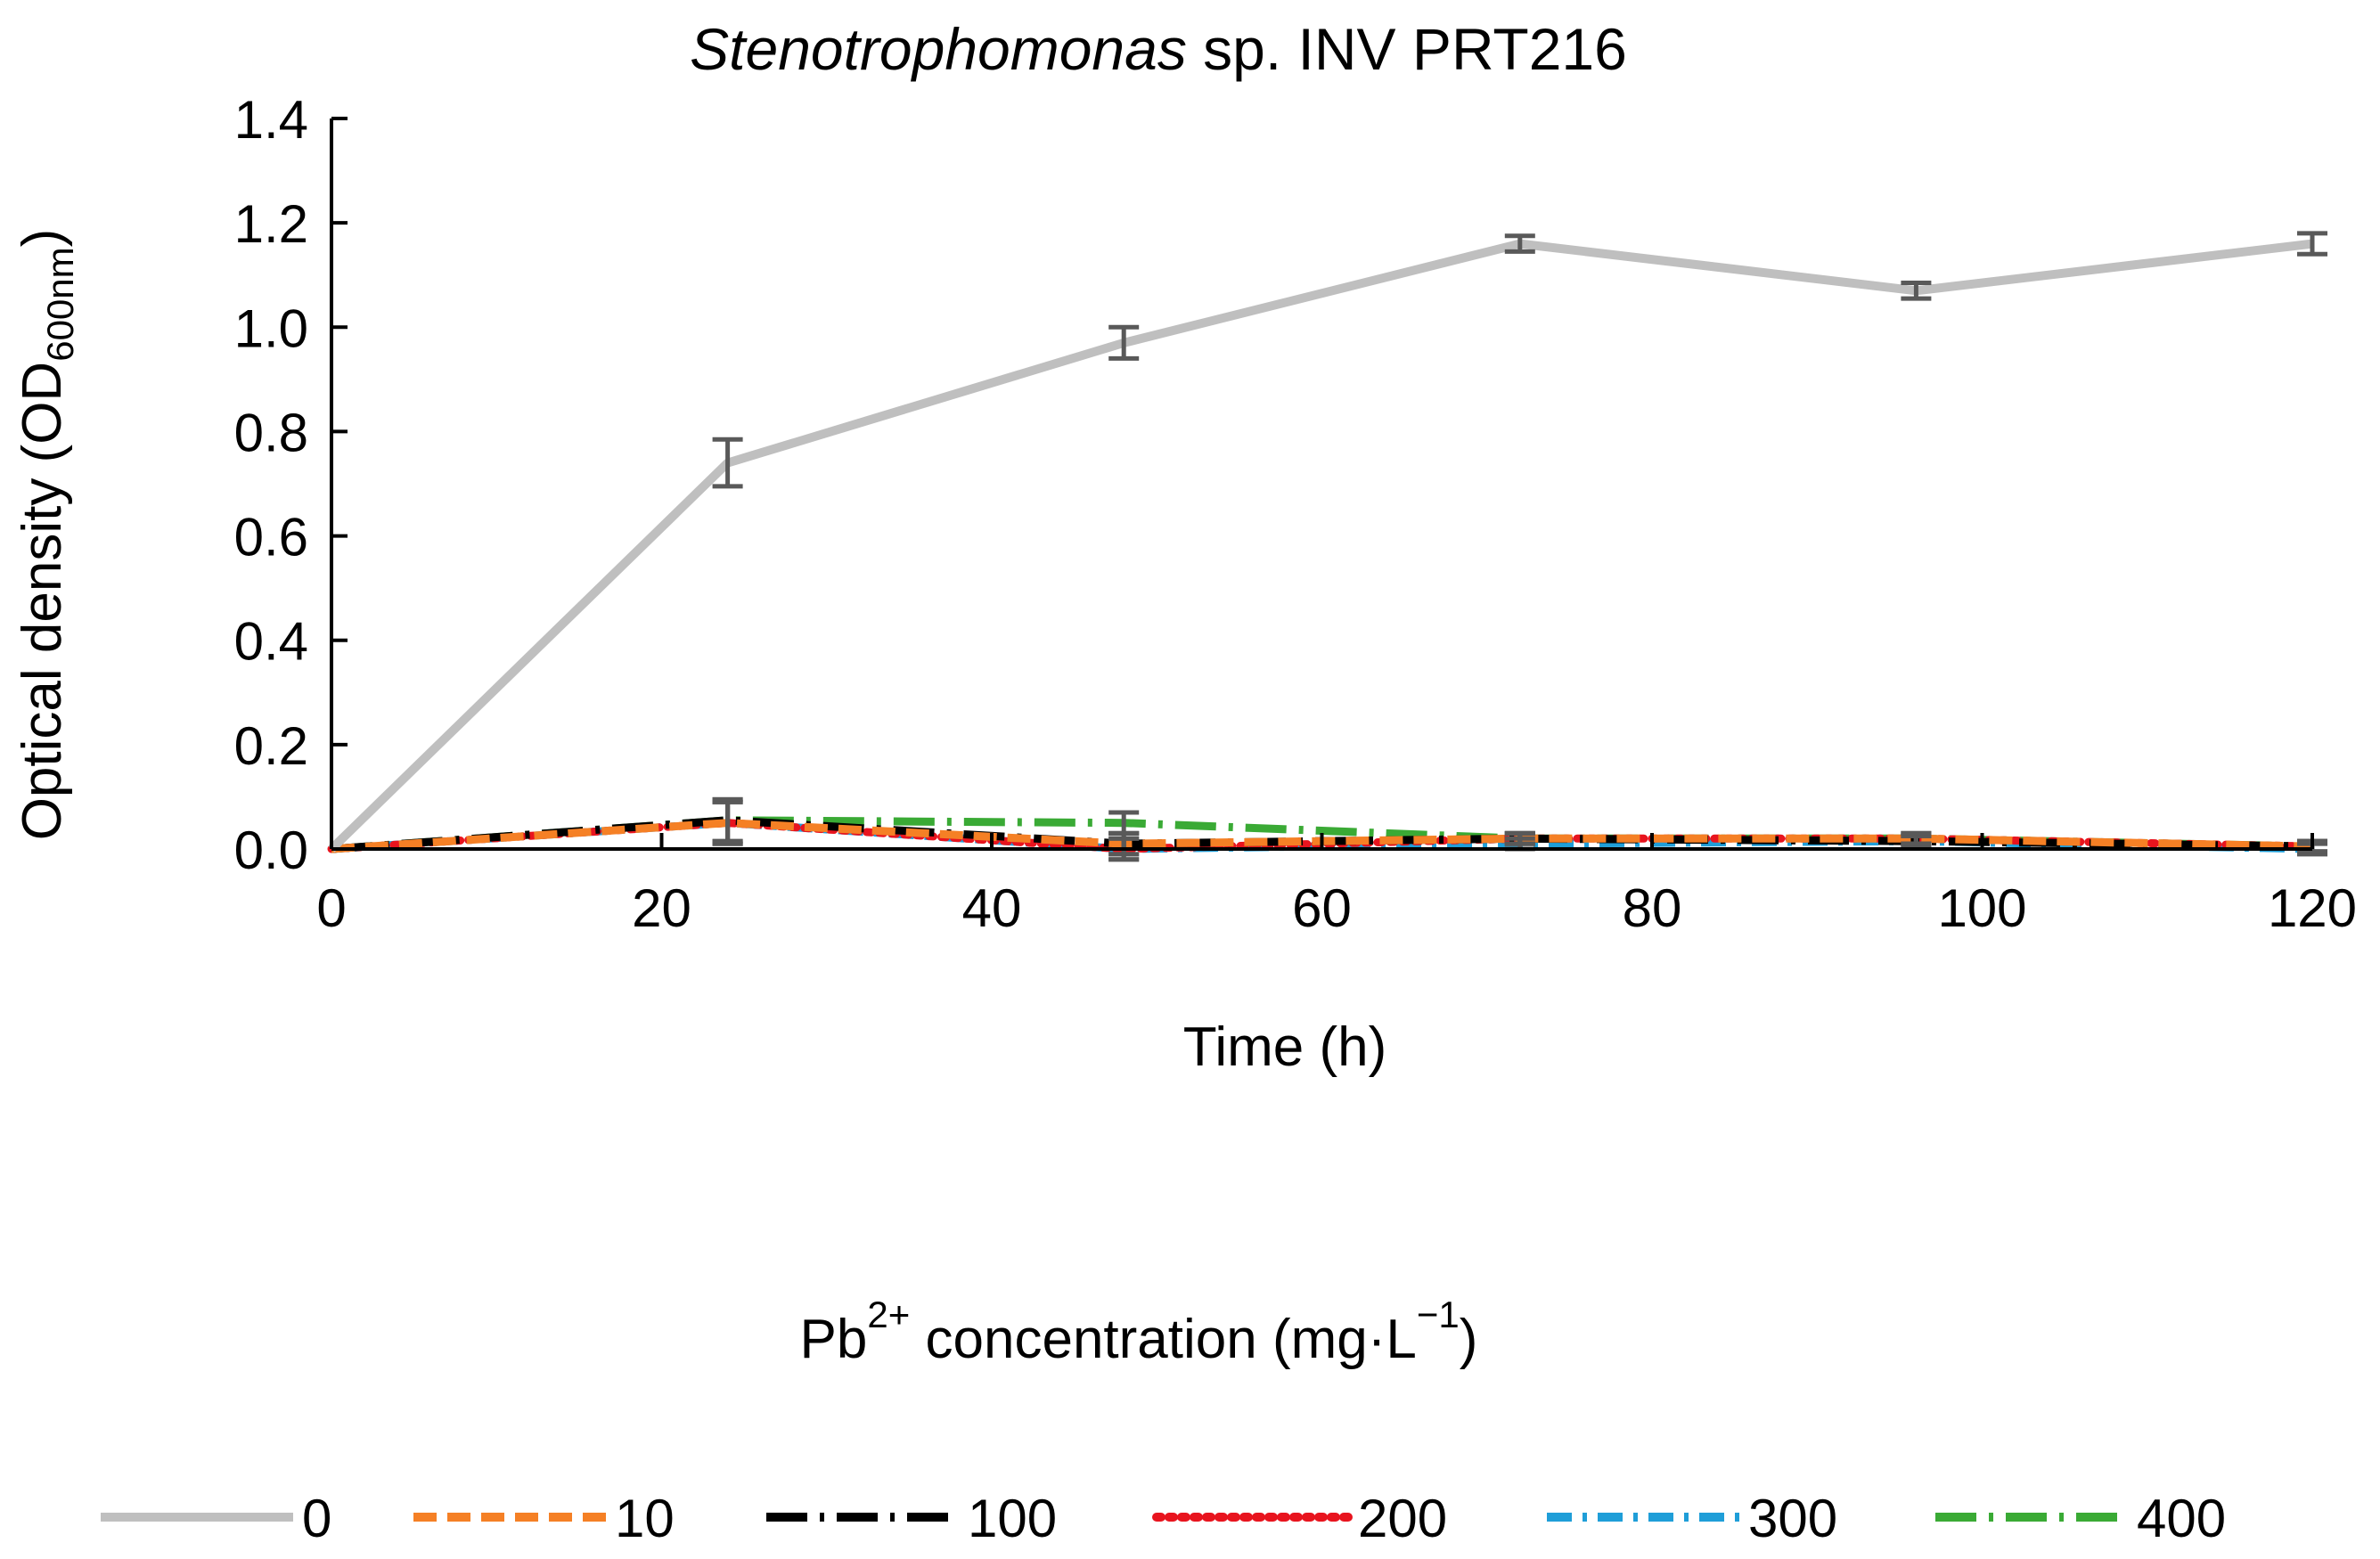 The height and width of the screenshot is (1559, 2380). Describe the element at coordinates (1322, 908) in the screenshot. I see `x-tick-label: 60` at that location.